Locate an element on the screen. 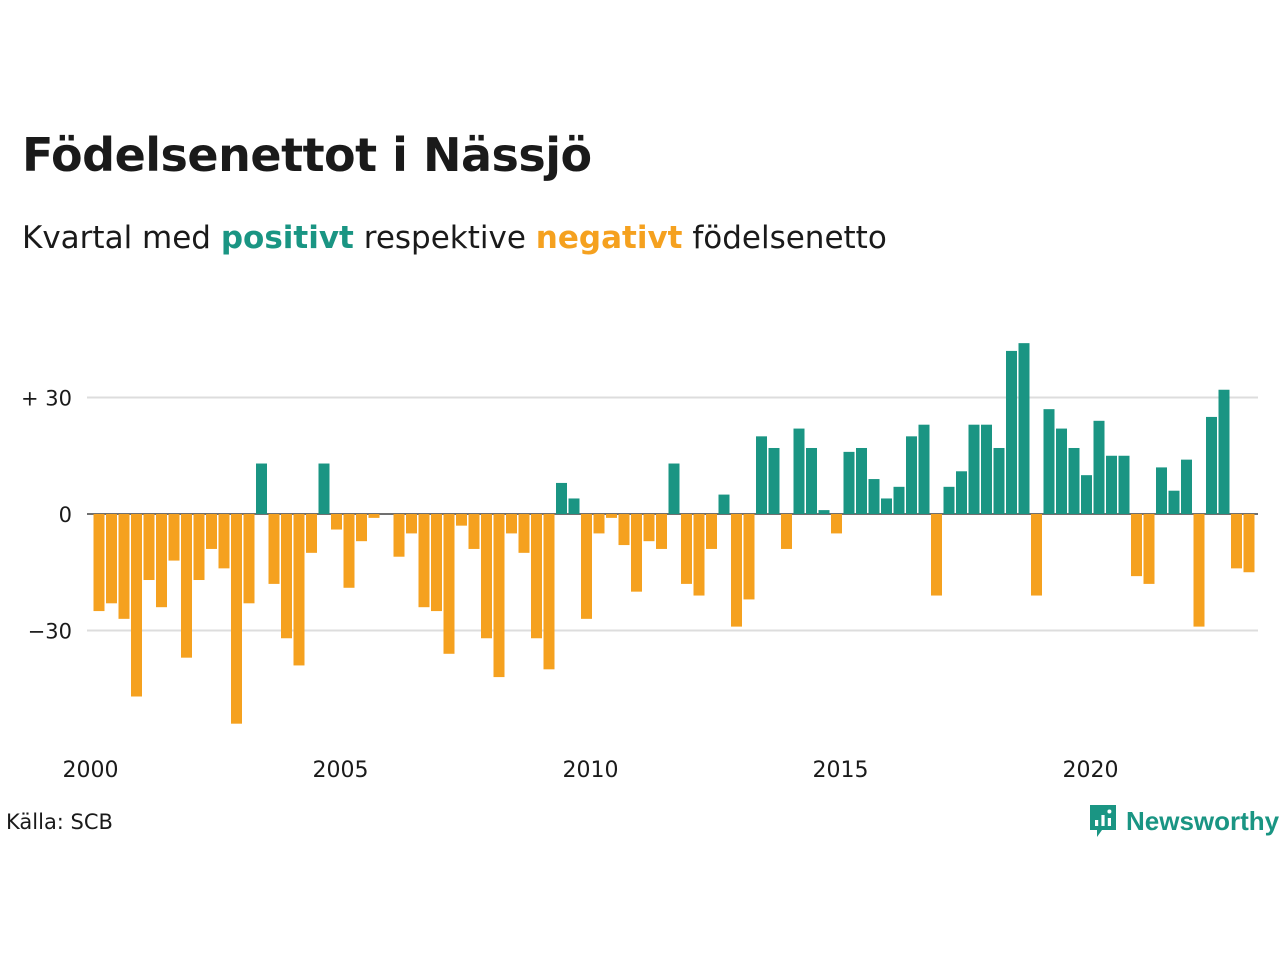  brand-name: Newsworthy is located at coordinates (1203, 820).